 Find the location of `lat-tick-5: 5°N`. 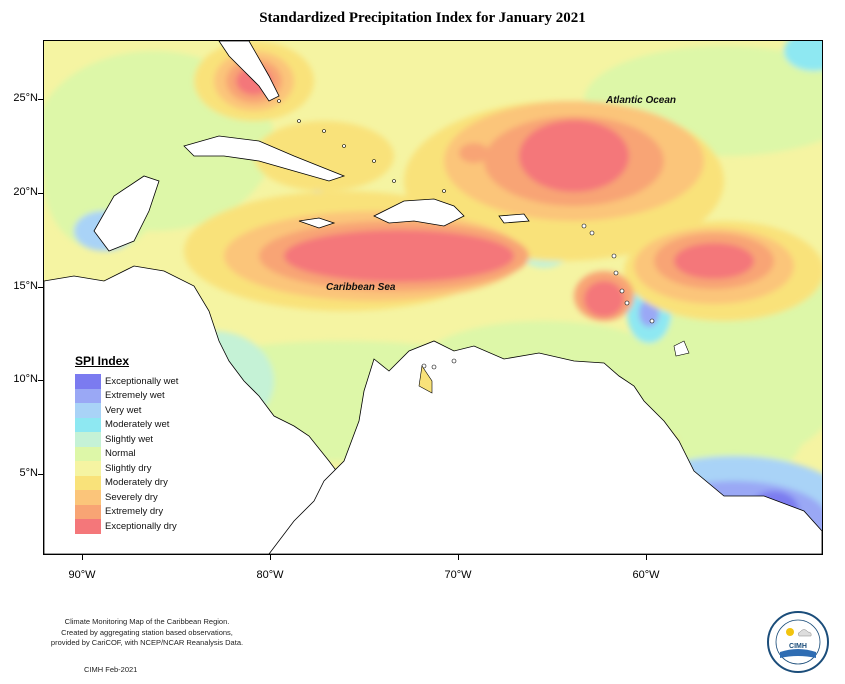

lat-tick-5: 5°N is located at coordinates (28, 473).